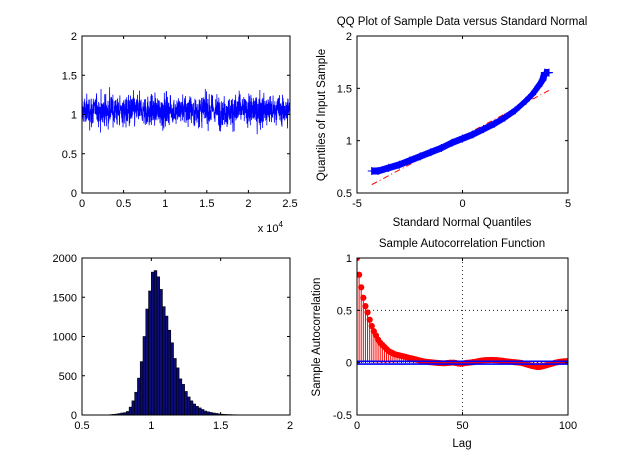 The image size is (627, 469). Describe the element at coordinates (271, 227) in the screenshot. I see `timeseries-x-multiplier: x 104` at that location.